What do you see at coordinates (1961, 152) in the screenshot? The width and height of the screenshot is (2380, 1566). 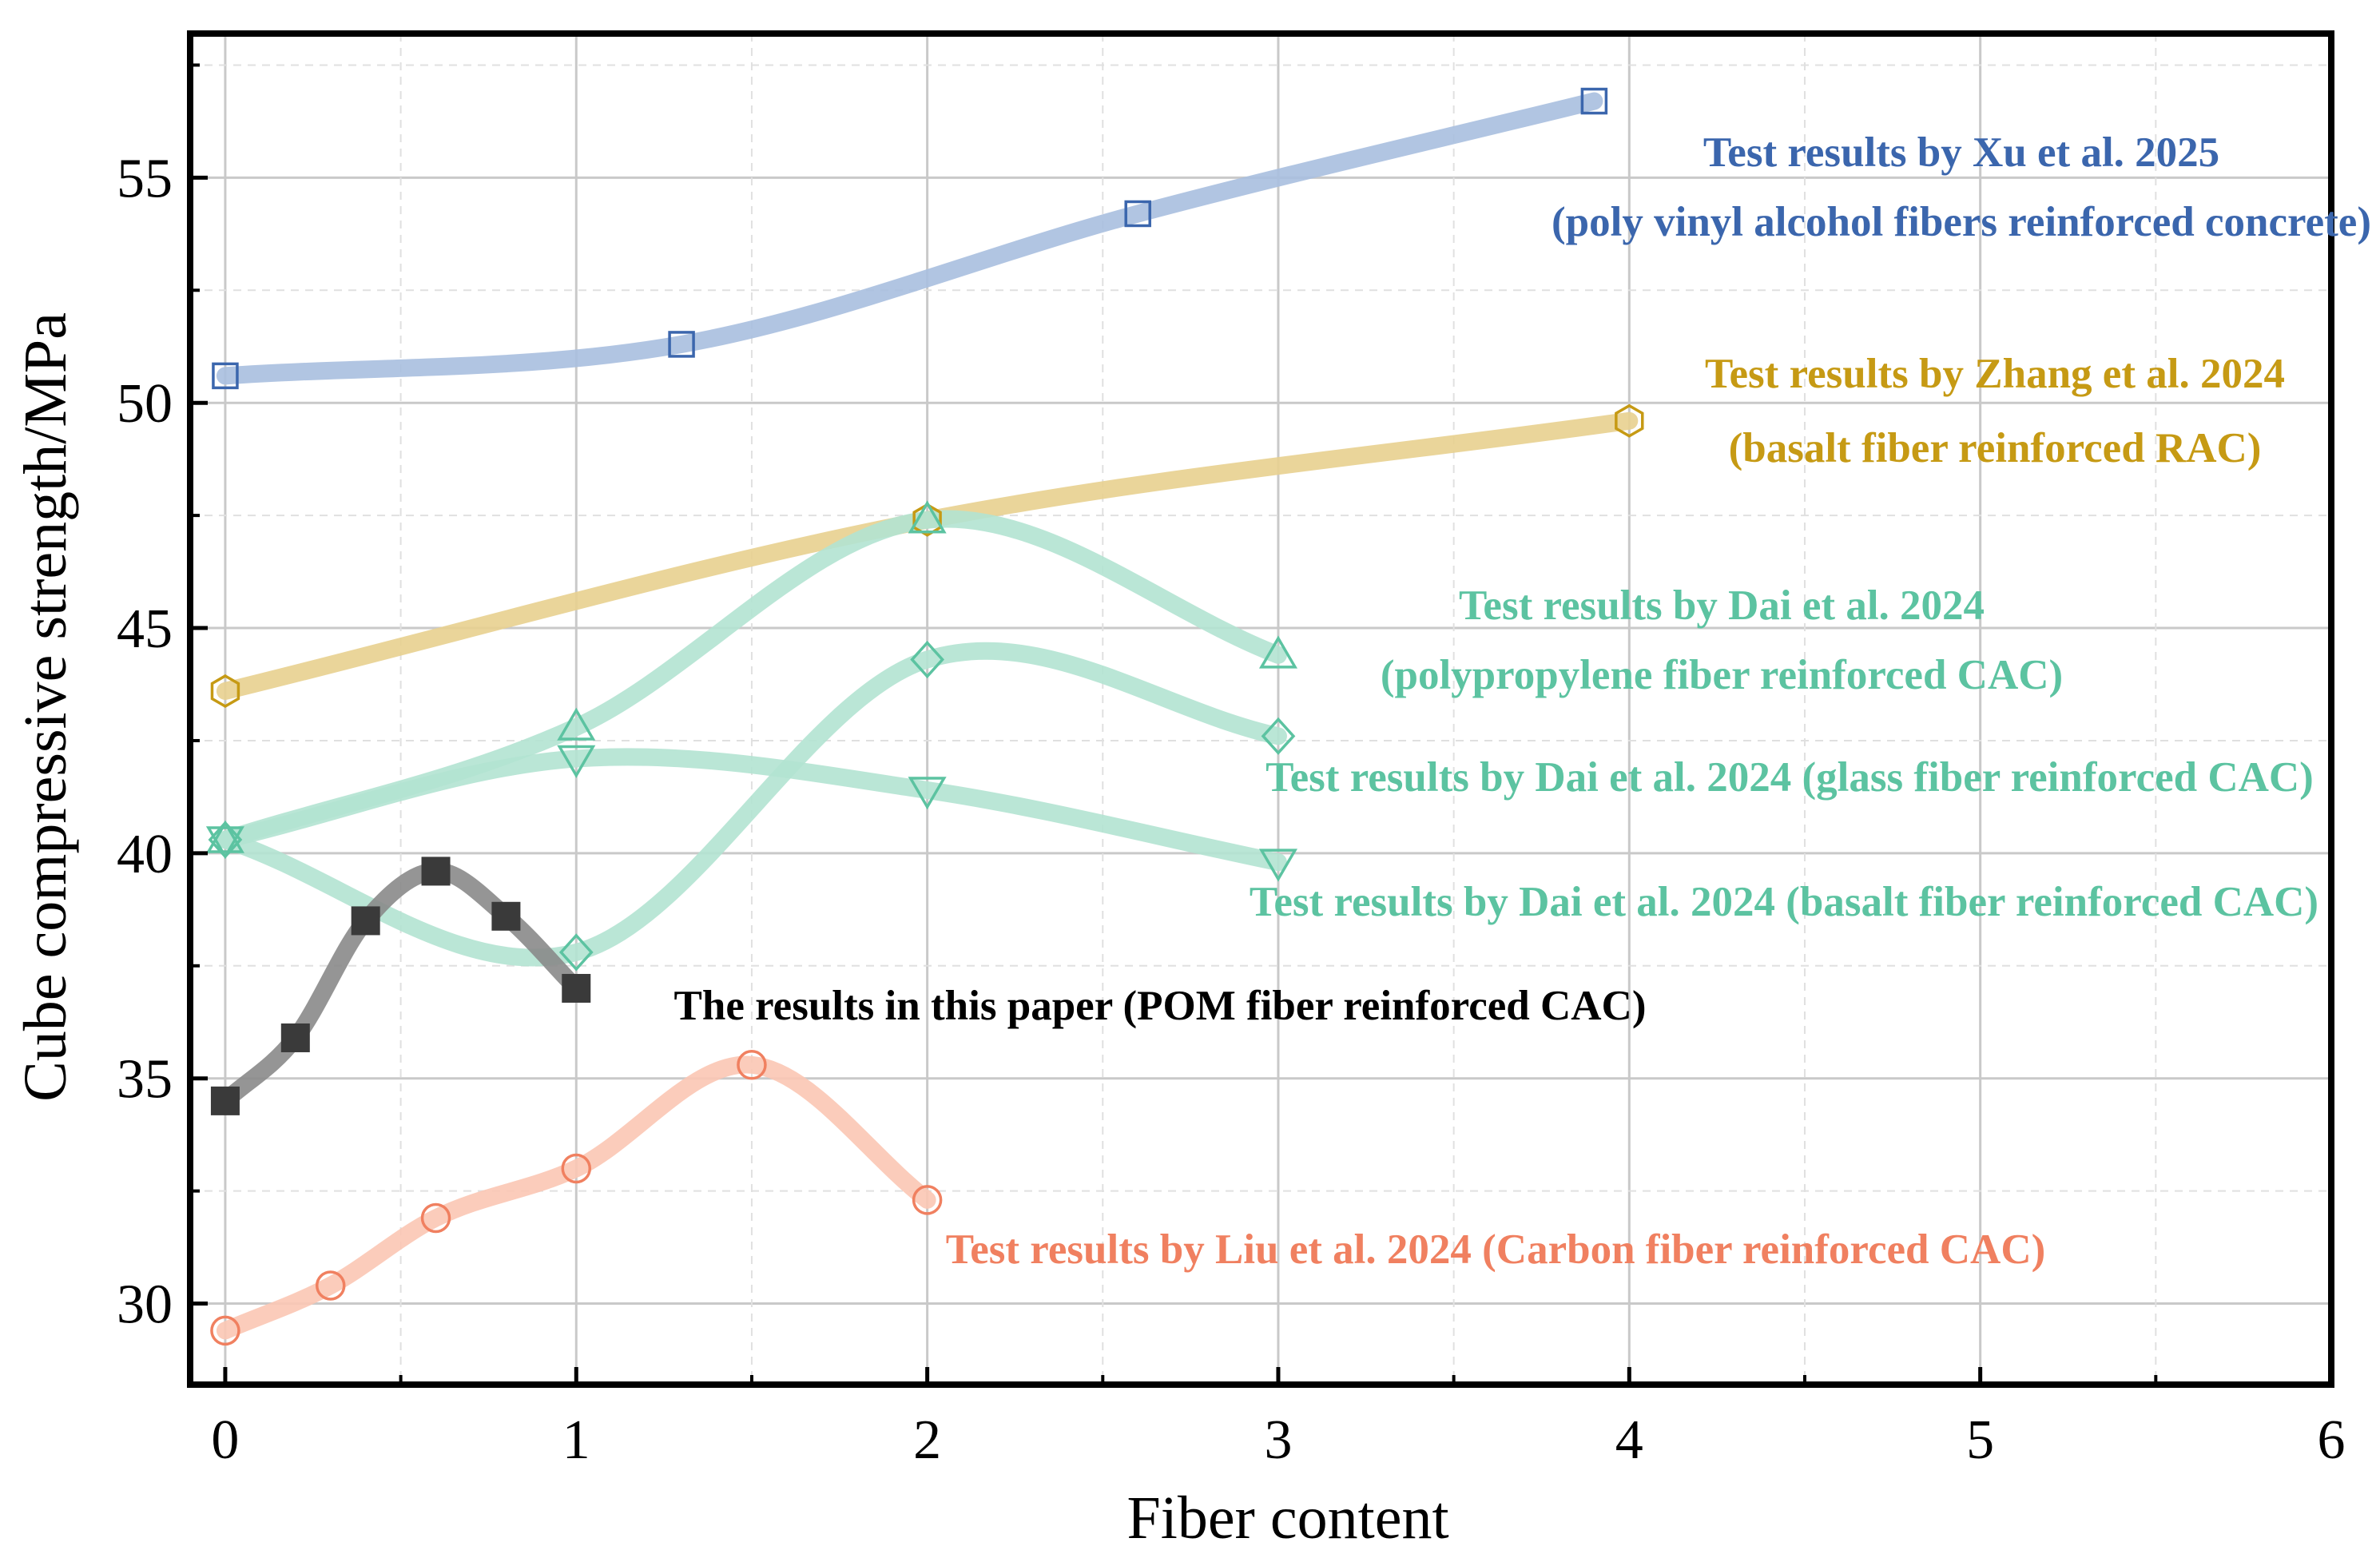 I see `annotation-xu-1: Test results by Xu et al. 2025` at bounding box center [1961, 152].